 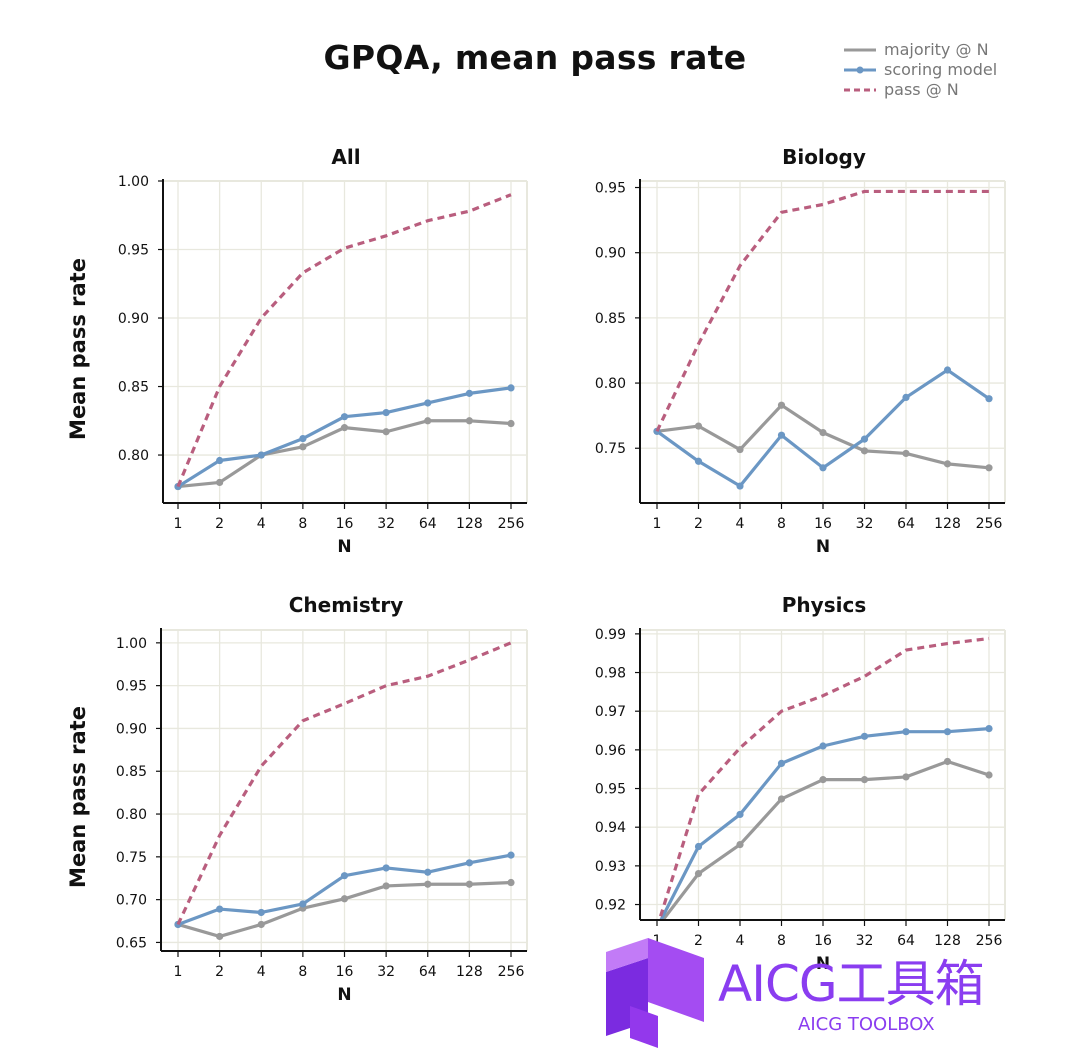 I want to click on chart-title: GPQA, mean pass rate, so click(x=535, y=57).